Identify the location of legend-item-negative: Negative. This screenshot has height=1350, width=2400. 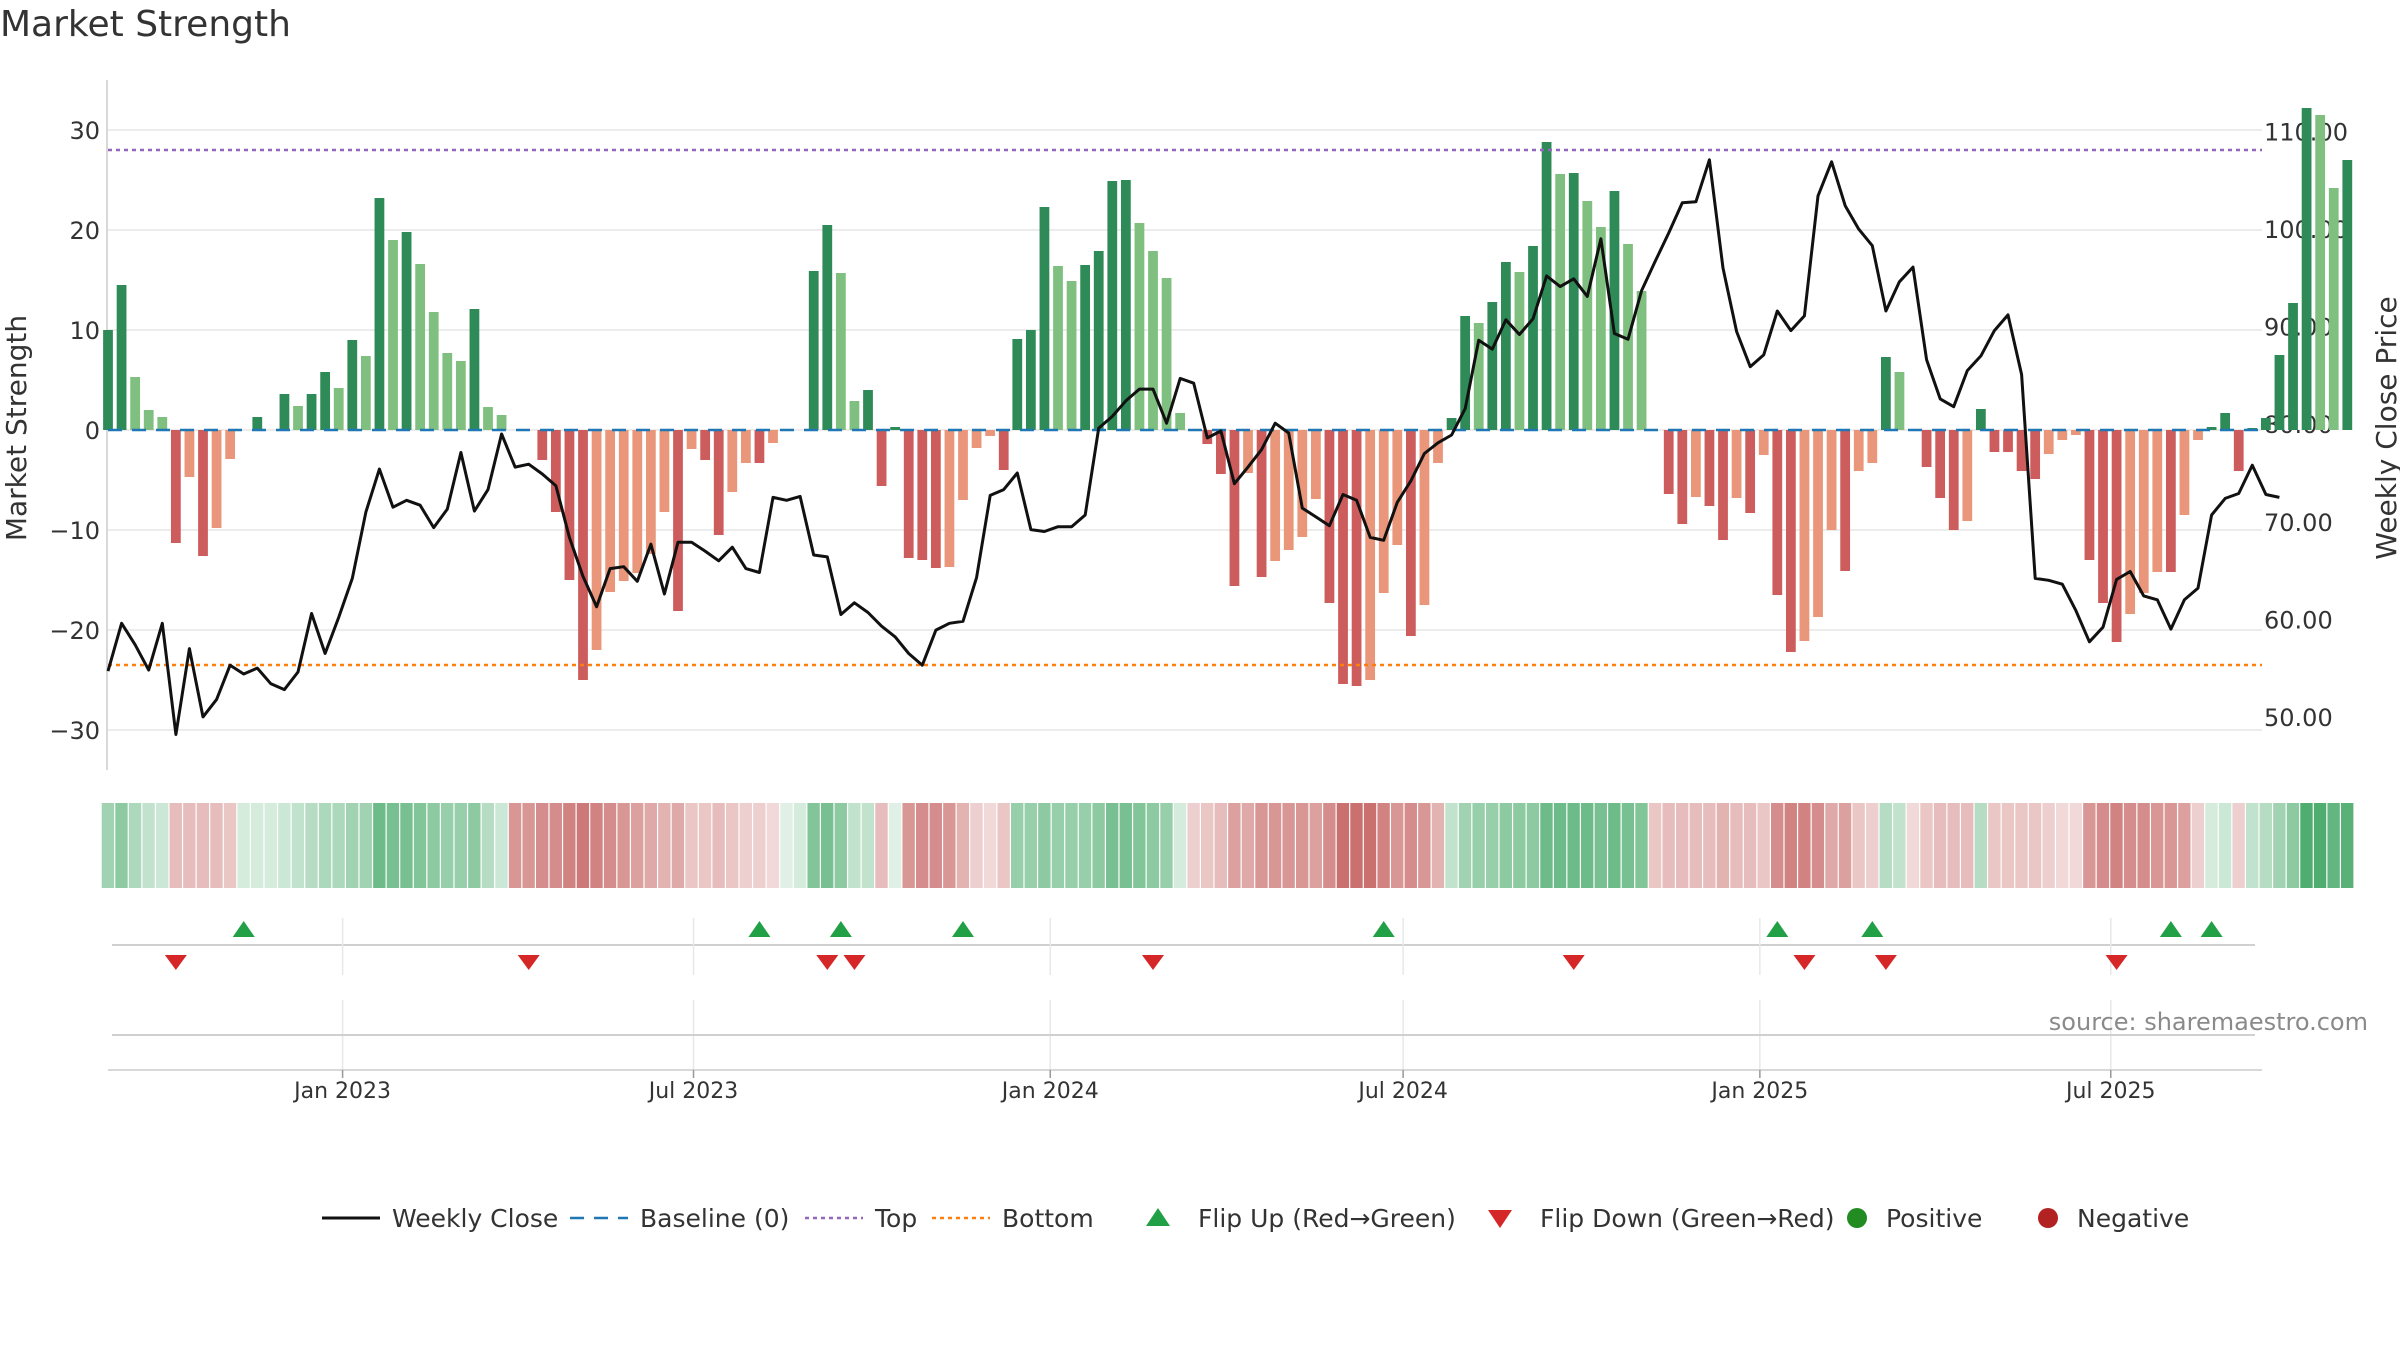
(2113, 1218).